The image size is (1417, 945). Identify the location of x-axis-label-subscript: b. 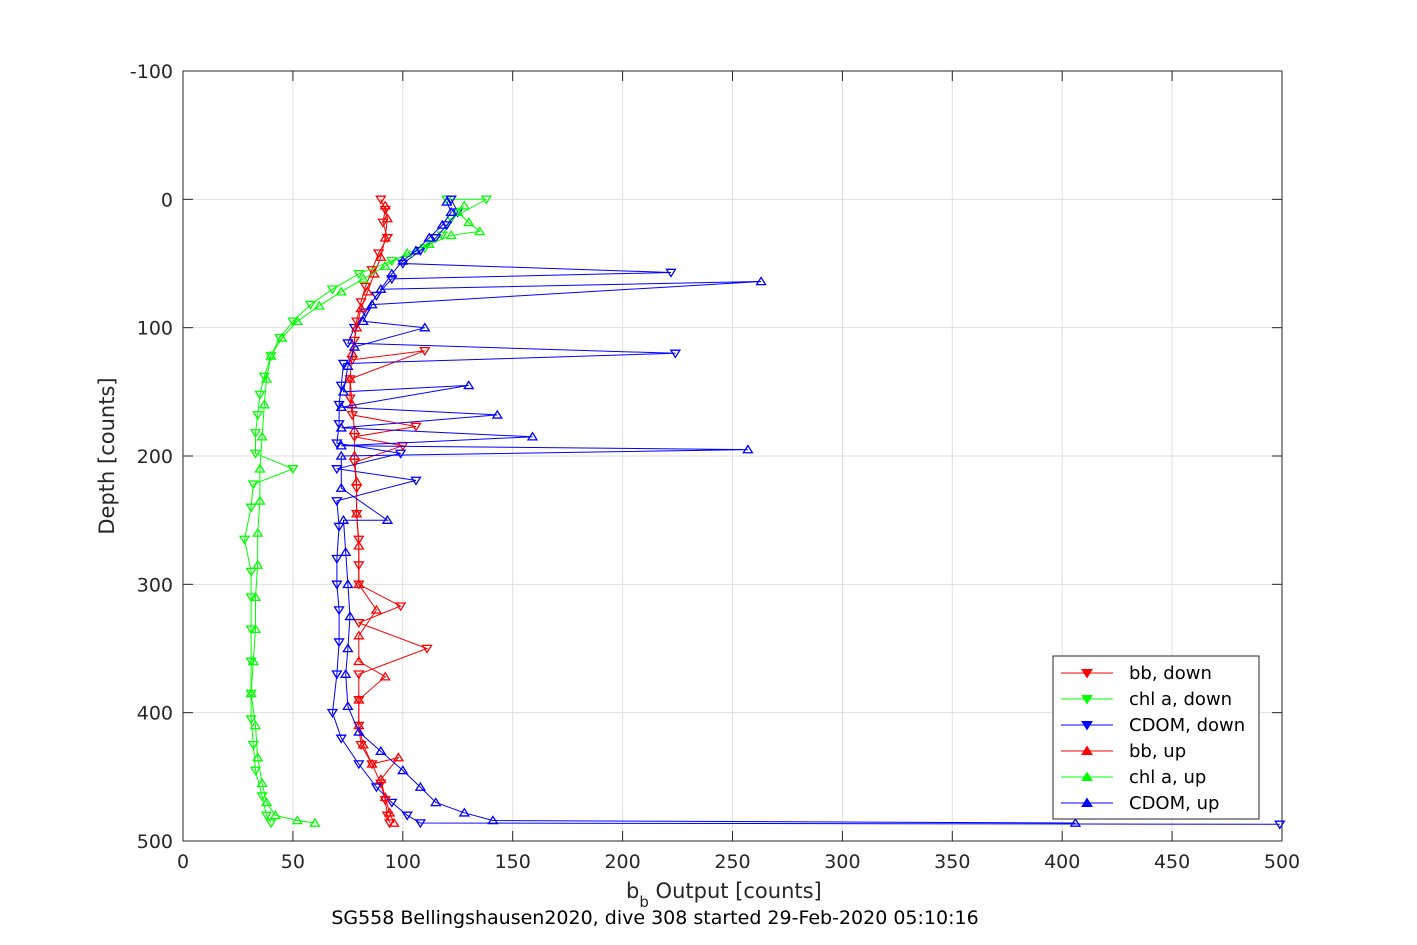
(644, 902).